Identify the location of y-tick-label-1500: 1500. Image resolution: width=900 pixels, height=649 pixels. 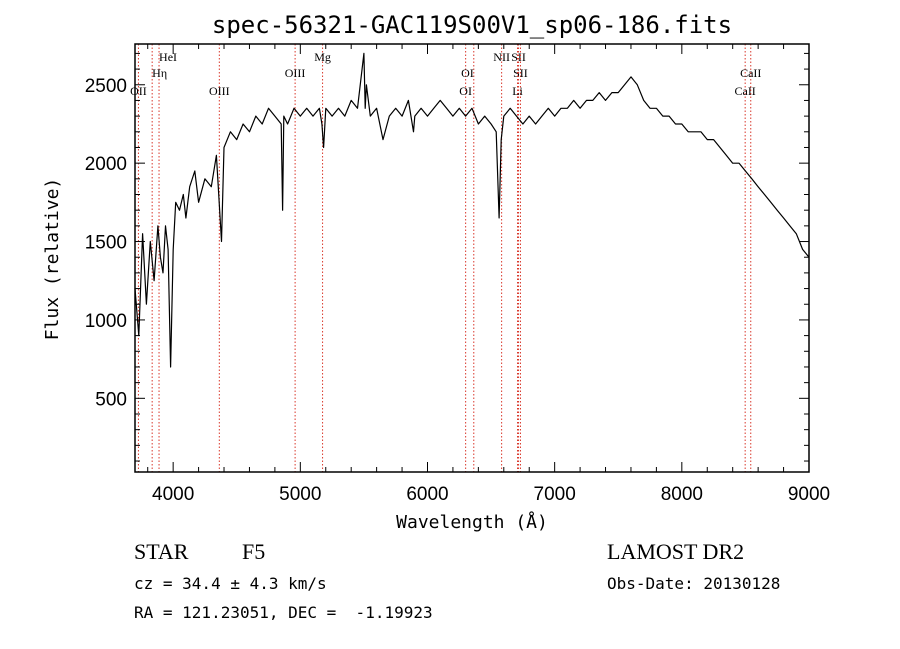
(106, 243).